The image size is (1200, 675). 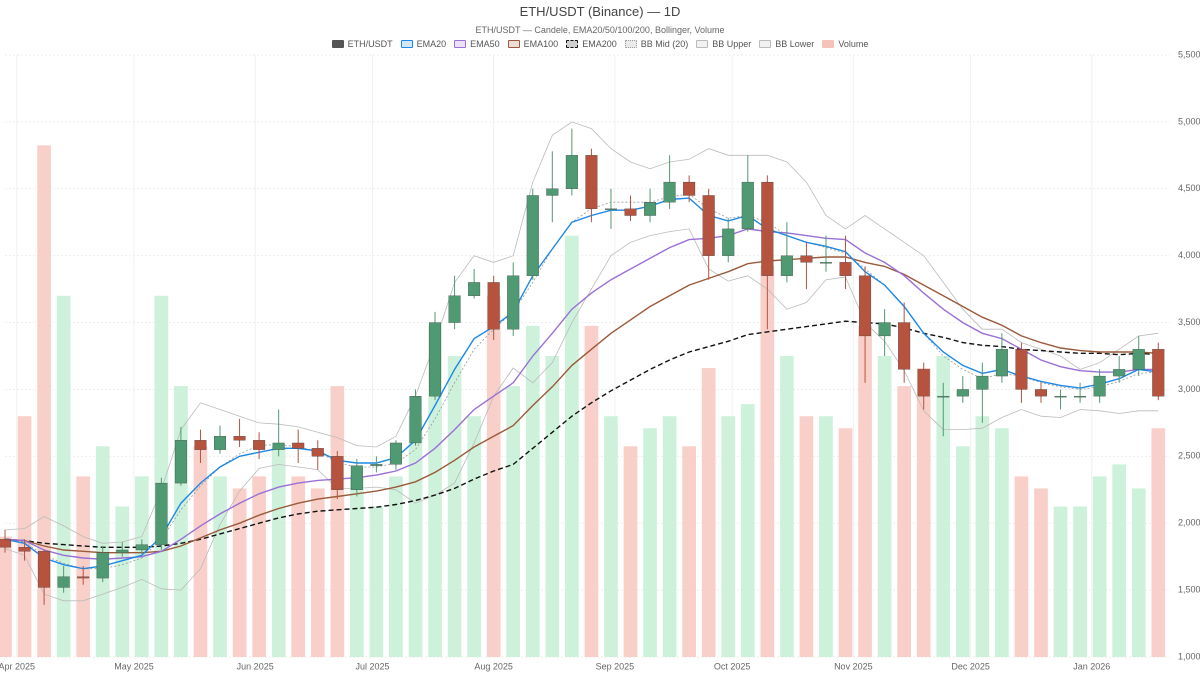 I want to click on legend-item: EMA200, so click(x=591, y=44).